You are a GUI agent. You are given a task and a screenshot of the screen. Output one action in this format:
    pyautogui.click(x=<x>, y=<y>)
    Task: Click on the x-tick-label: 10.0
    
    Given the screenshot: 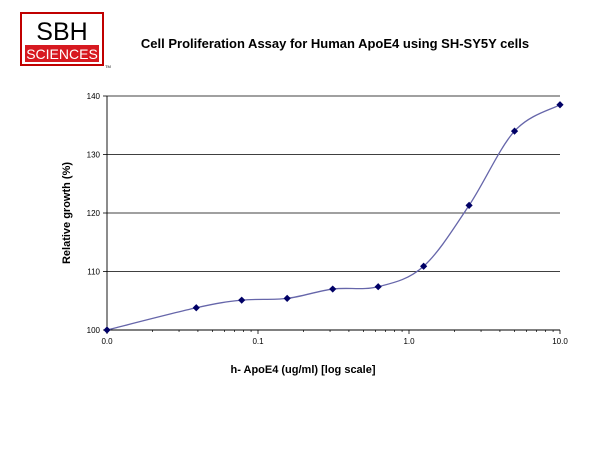 What is the action you would take?
    pyautogui.click(x=560, y=341)
    